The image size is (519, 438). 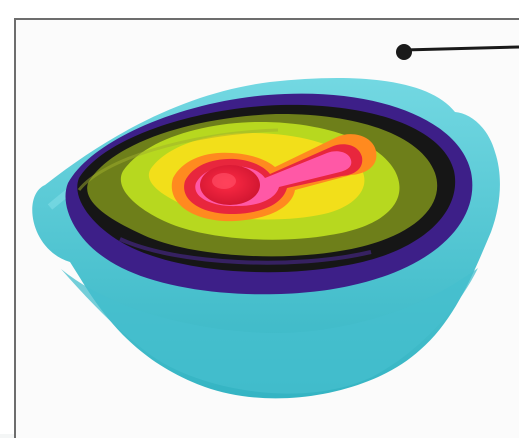 I want to click on callout-dot, so click(x=404, y=52).